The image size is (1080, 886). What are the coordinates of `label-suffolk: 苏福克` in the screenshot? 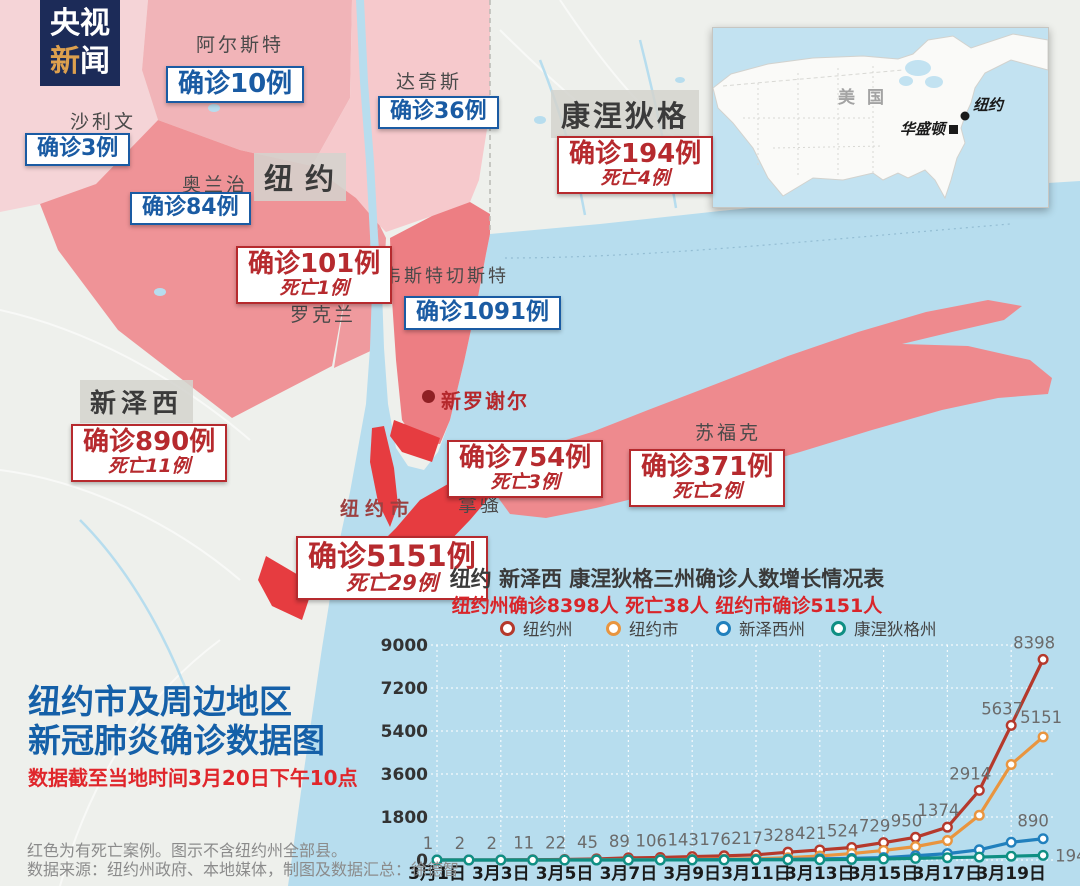 It's located at (728, 433).